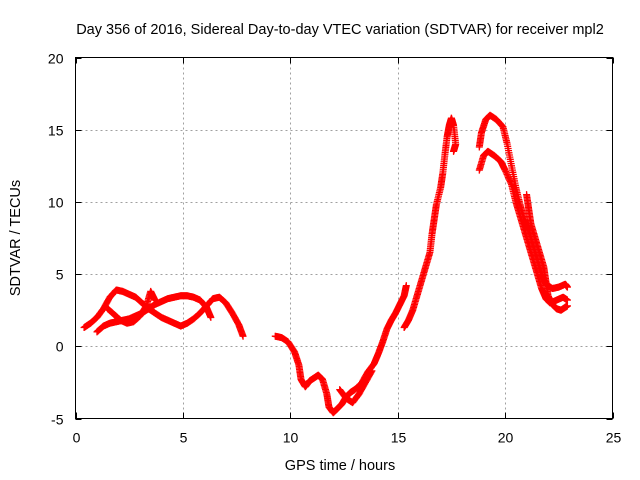 The height and width of the screenshot is (480, 640). Describe the element at coordinates (16, 238) in the screenshot. I see `y-axis-label: SDTVAR / TECUs` at that location.